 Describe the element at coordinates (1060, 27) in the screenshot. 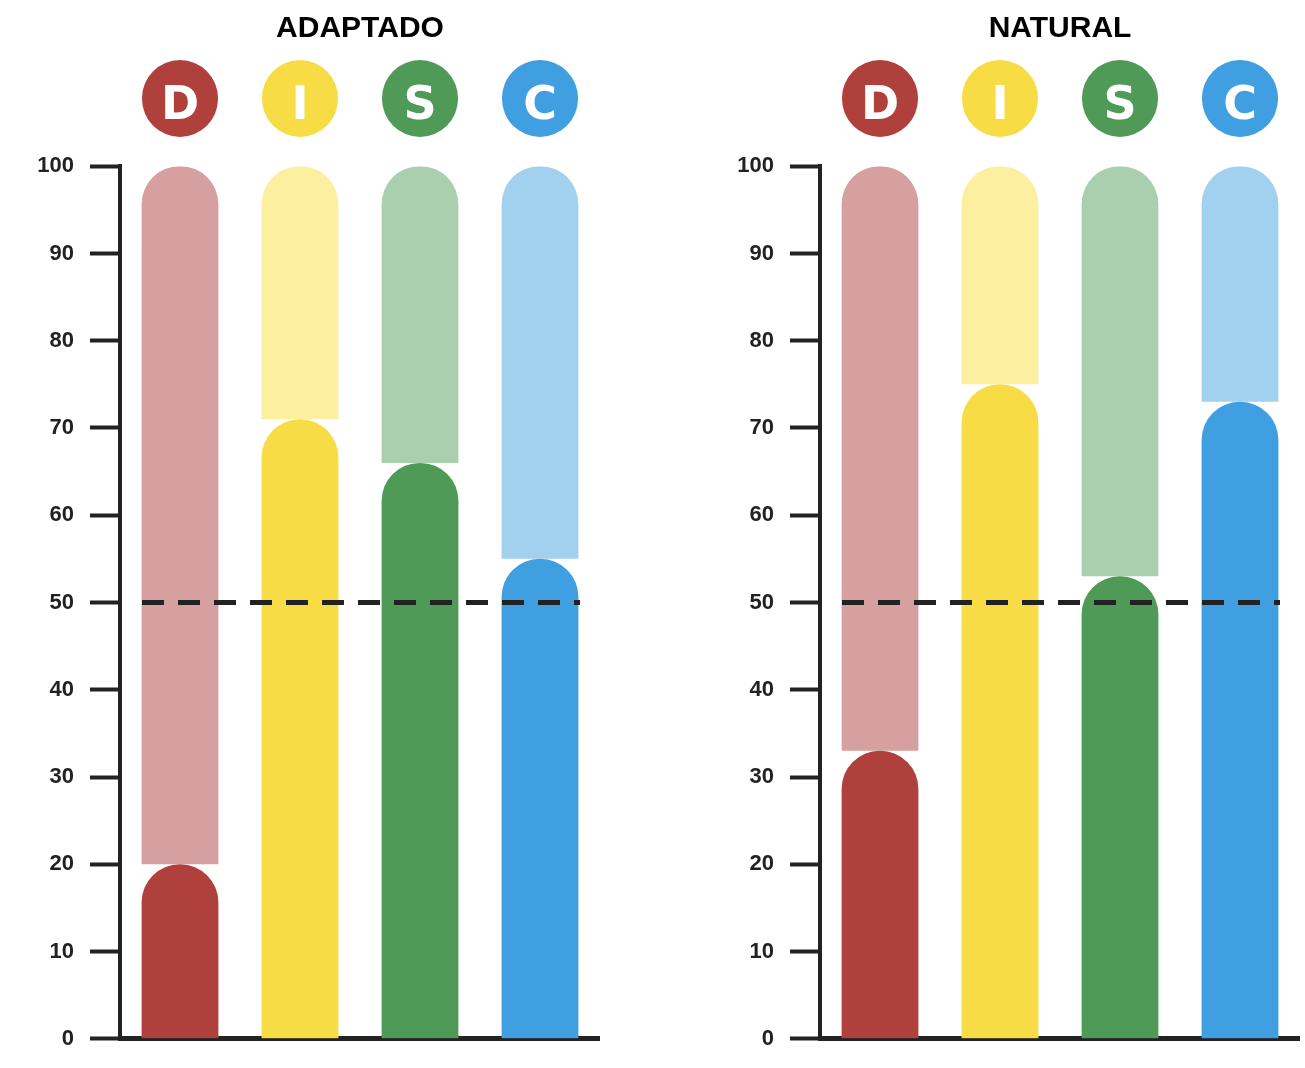

I see `chart-title: NATURAL` at that location.